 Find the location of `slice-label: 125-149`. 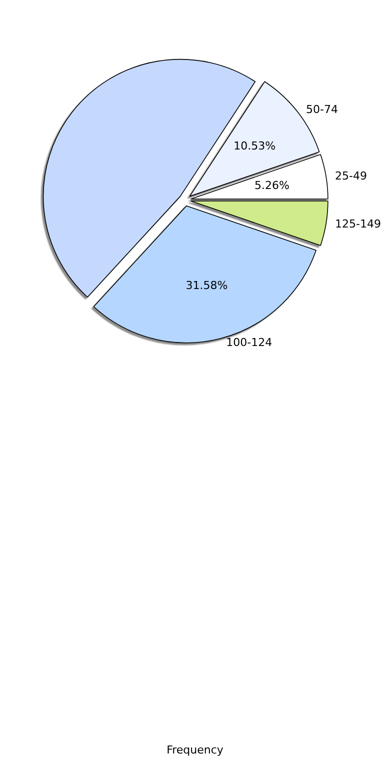

slice-label: 125-149 is located at coordinates (357, 224).